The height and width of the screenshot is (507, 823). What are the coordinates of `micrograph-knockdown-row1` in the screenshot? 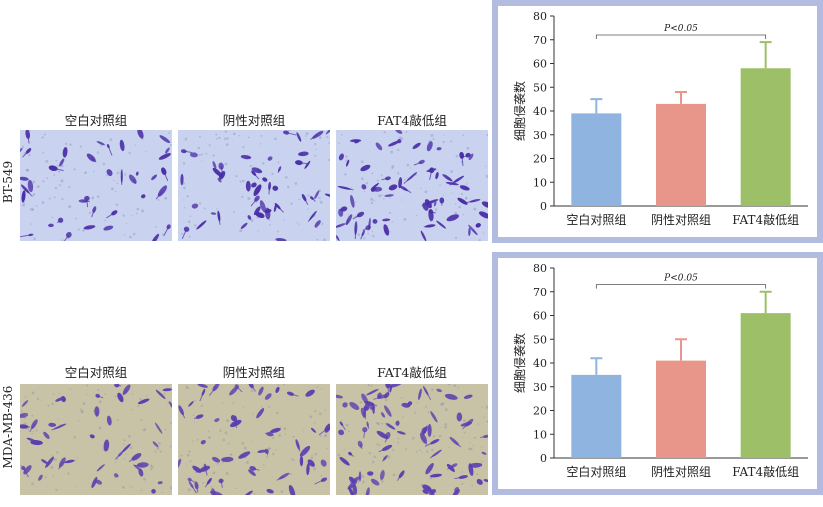 It's located at (412, 185).